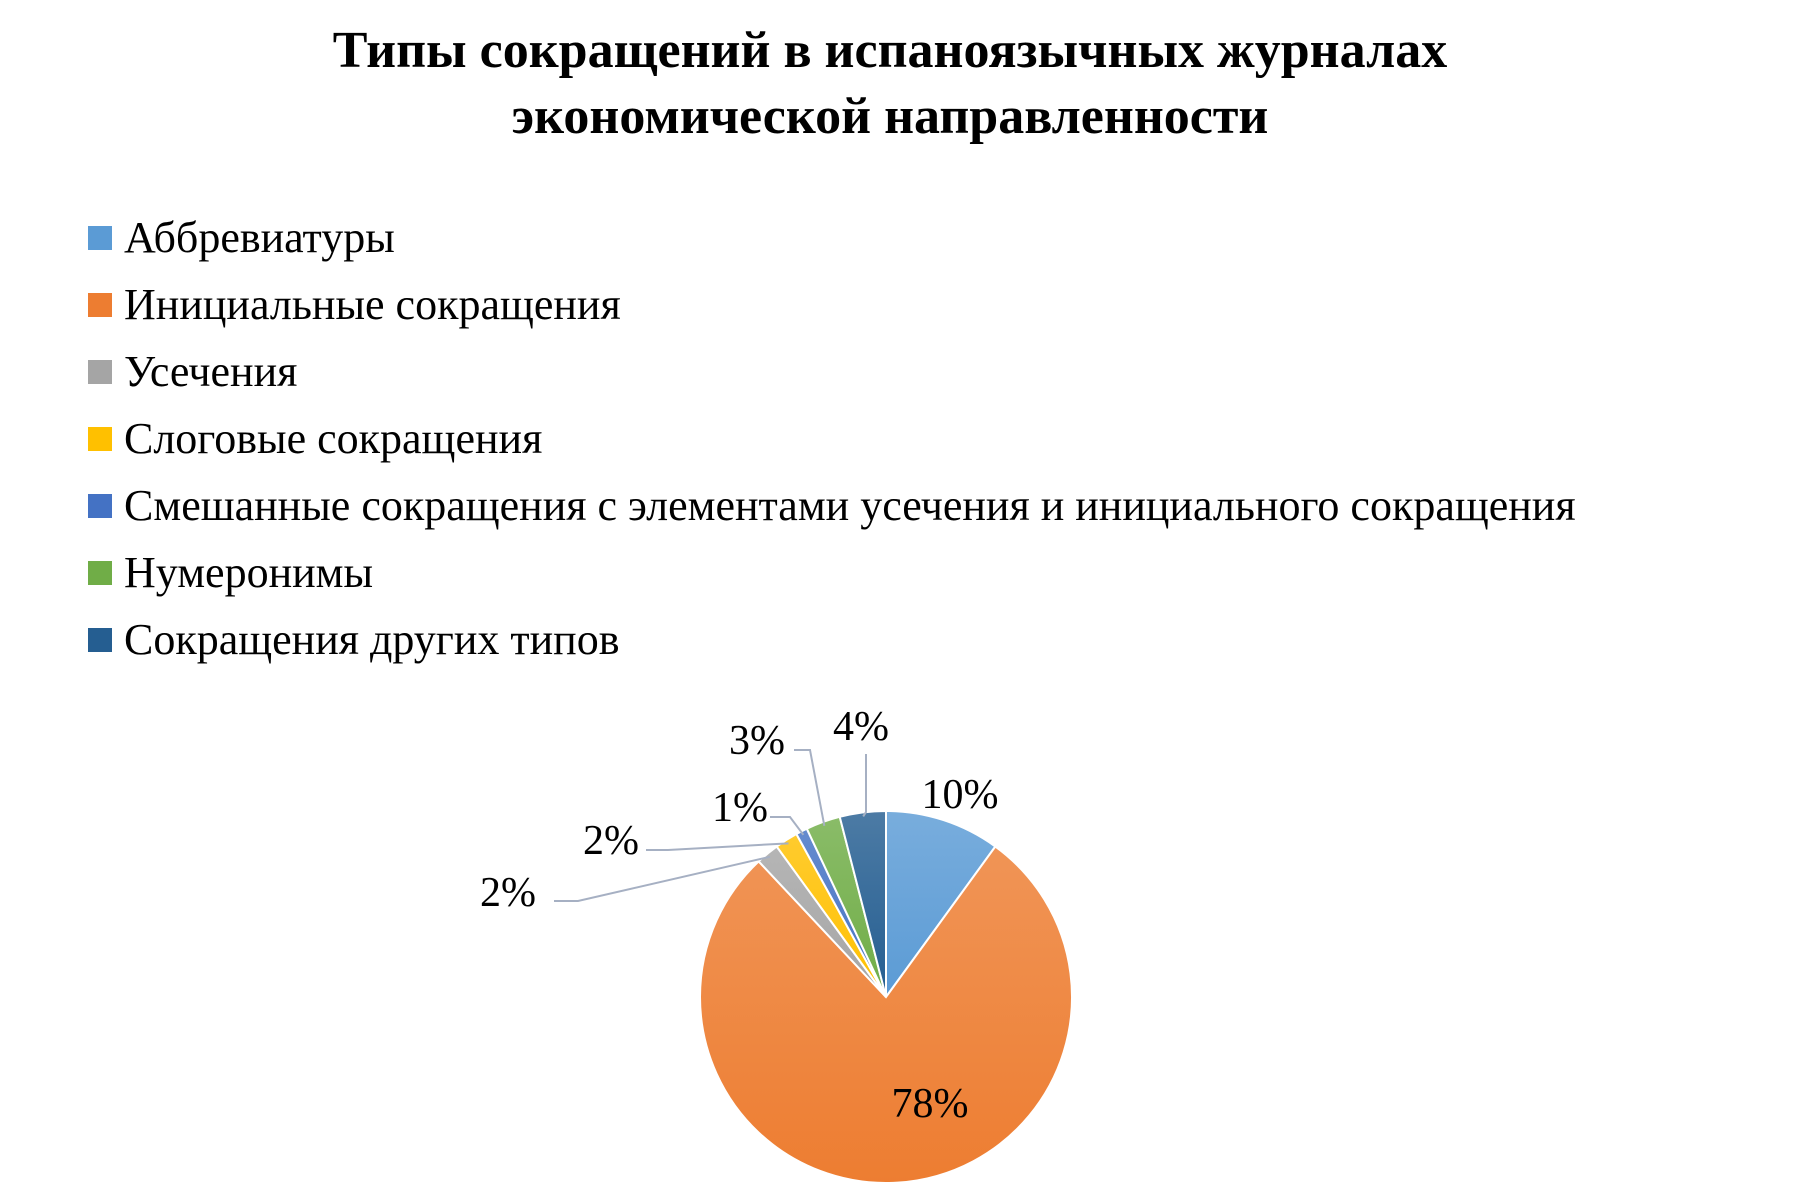  I want to click on data-label-abbreviations: 10%, so click(960, 795).